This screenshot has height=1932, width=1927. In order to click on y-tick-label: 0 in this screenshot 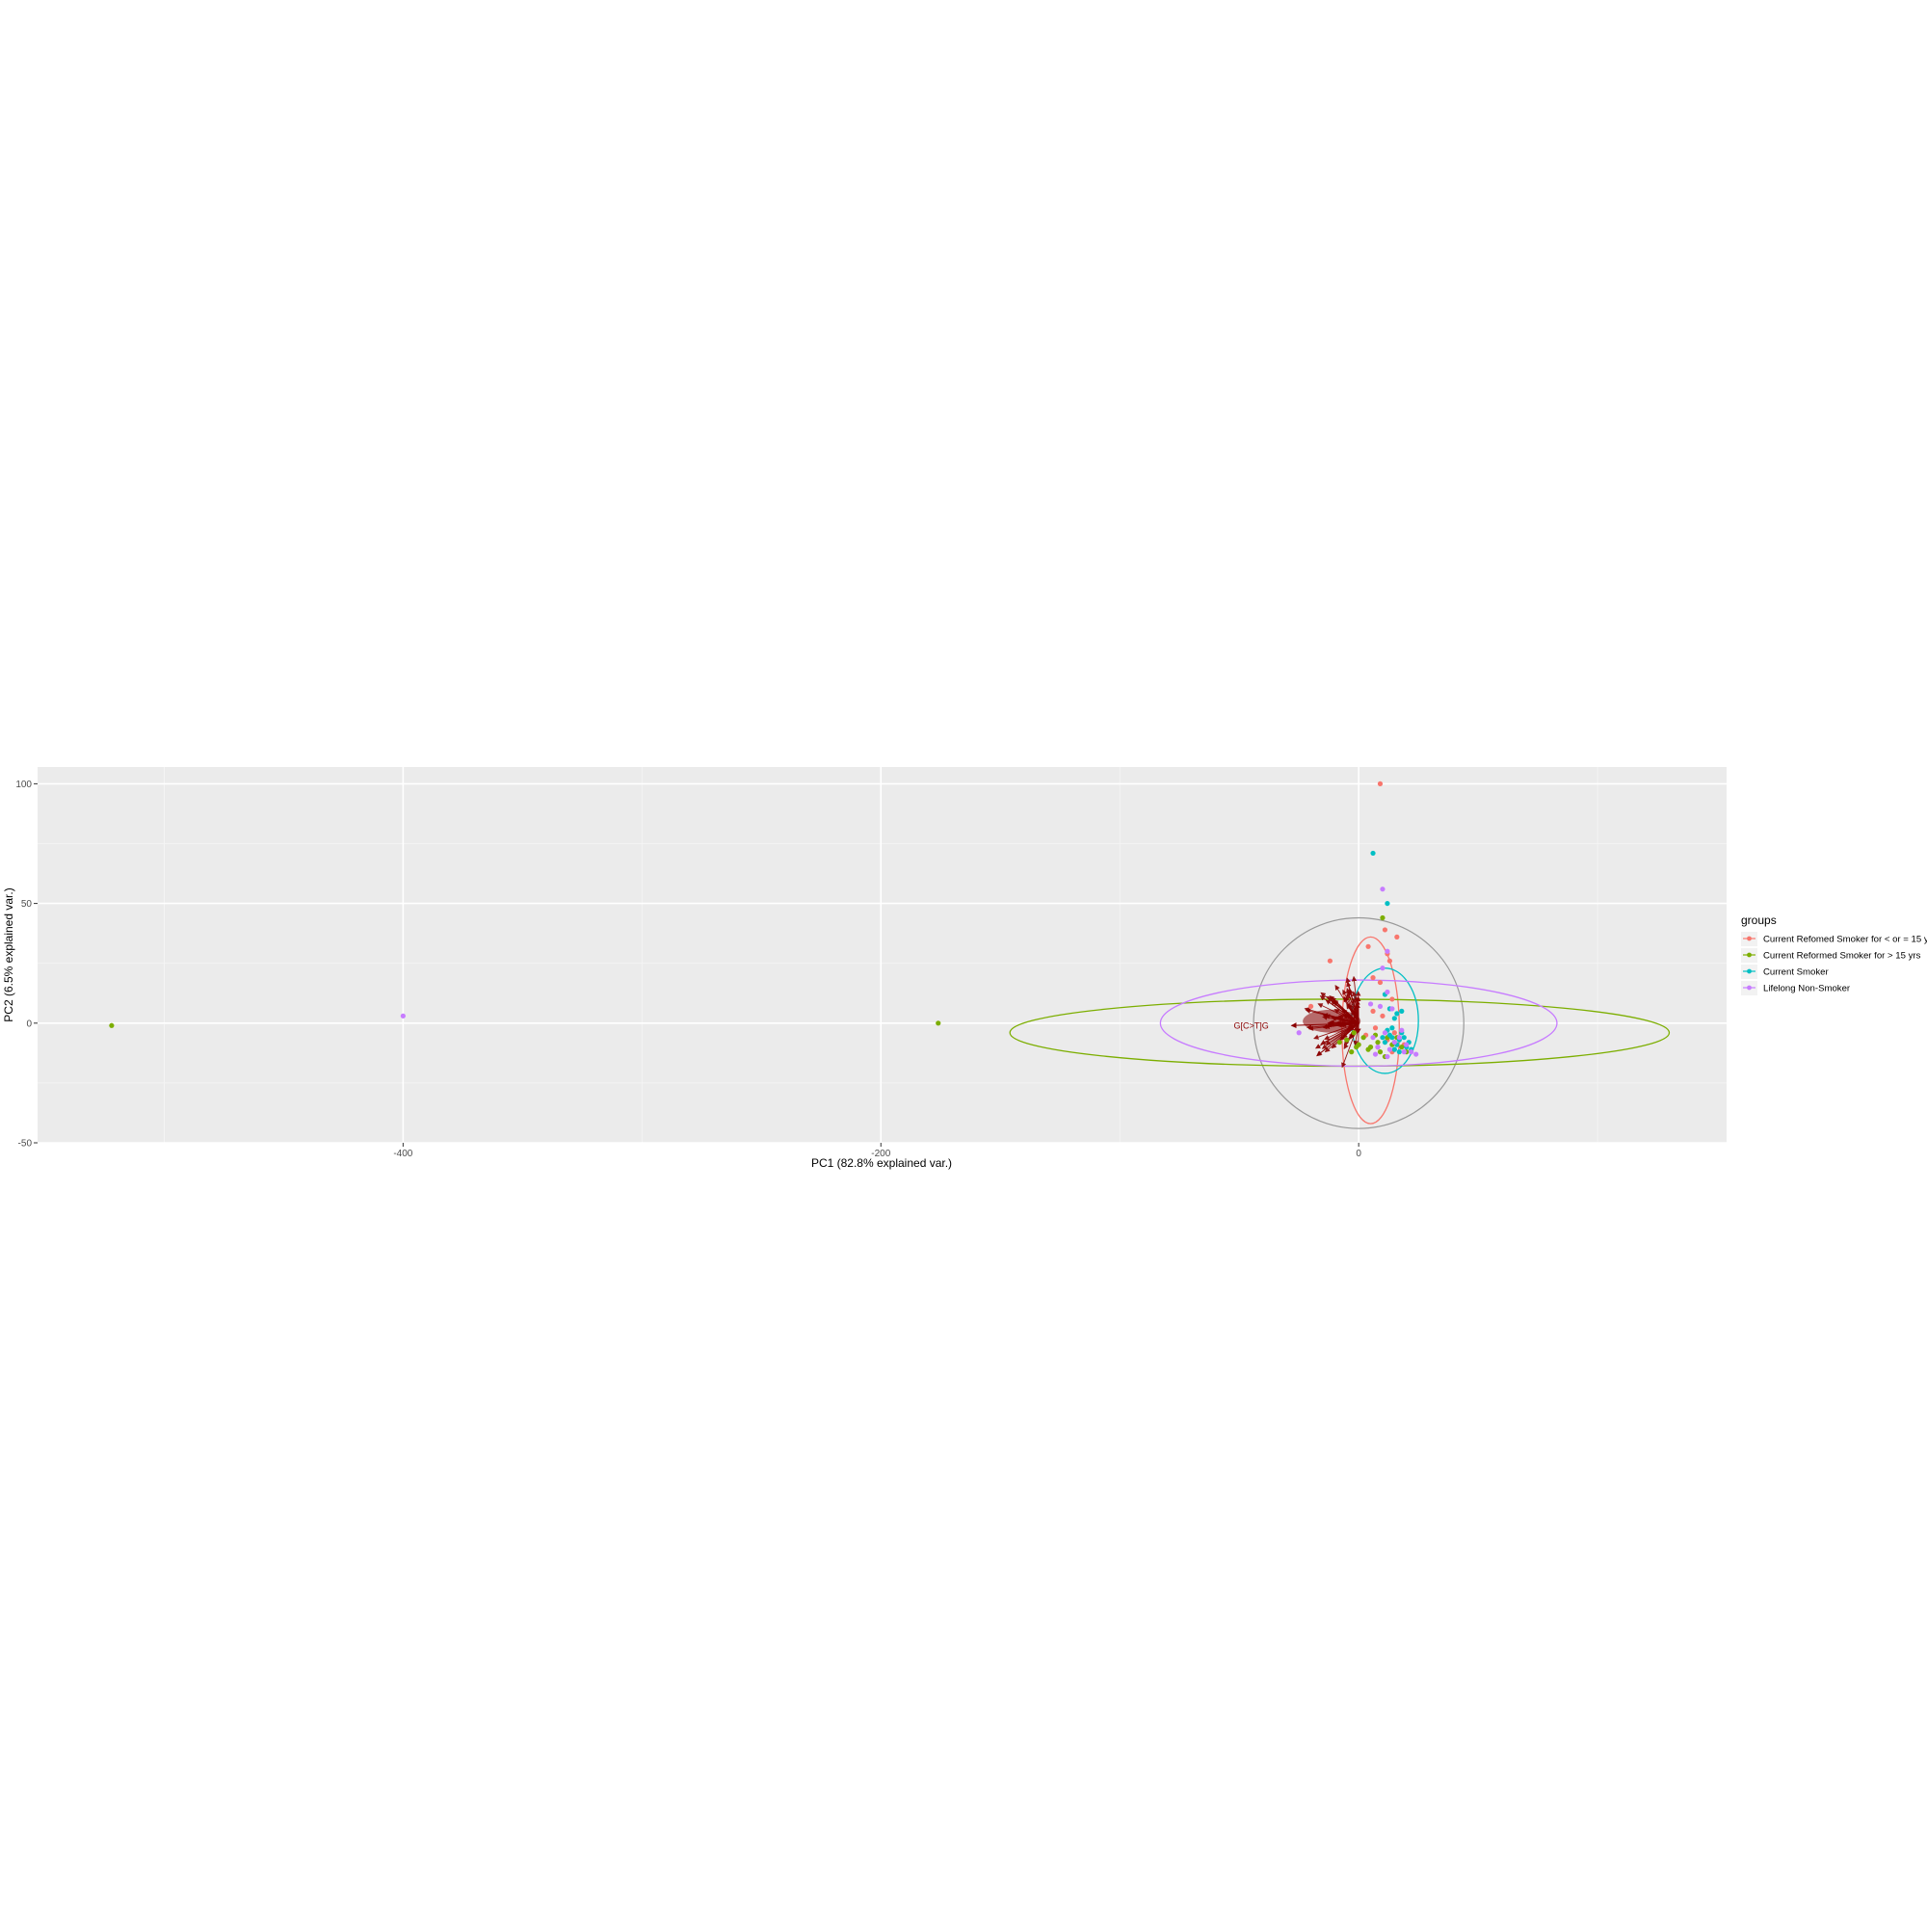, I will do `click(29, 1024)`.